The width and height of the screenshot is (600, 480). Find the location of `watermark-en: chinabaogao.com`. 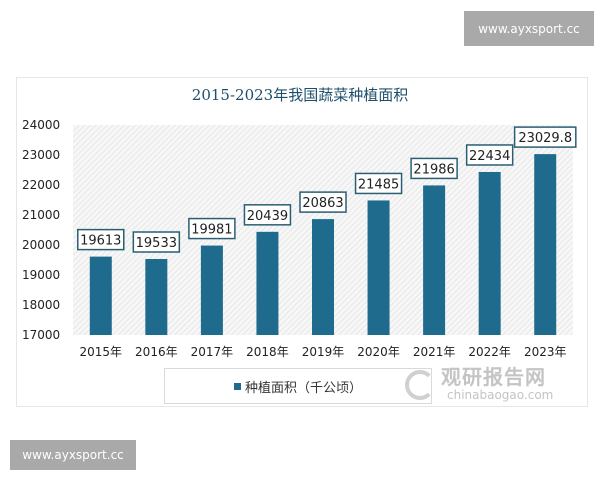

watermark-en: chinabaogao.com is located at coordinates (500, 395).